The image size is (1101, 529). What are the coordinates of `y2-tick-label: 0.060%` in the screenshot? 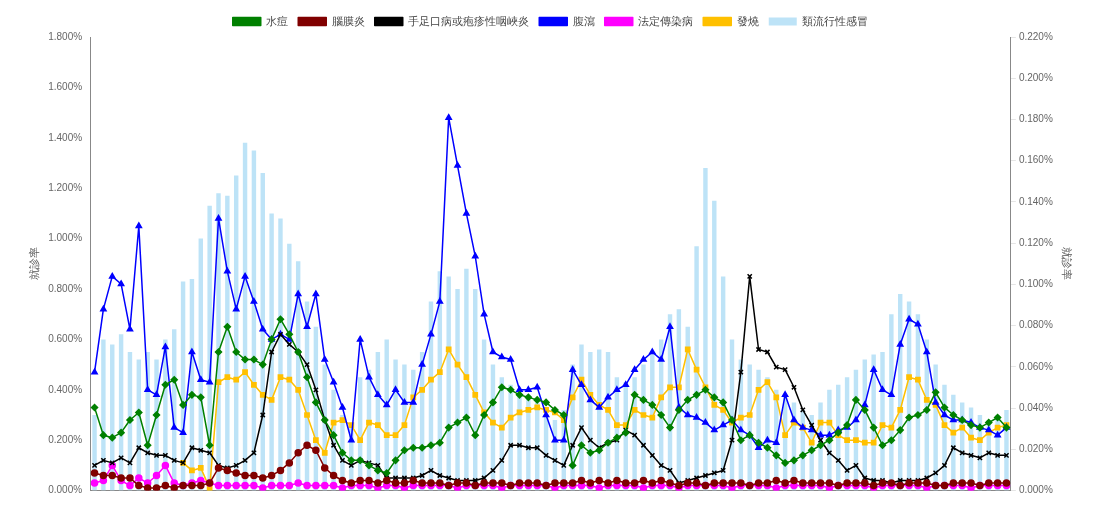 It's located at (1035, 366).